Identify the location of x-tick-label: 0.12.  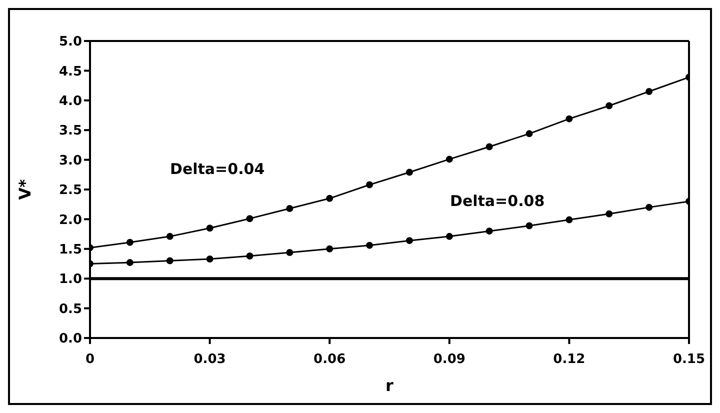
(569, 360).